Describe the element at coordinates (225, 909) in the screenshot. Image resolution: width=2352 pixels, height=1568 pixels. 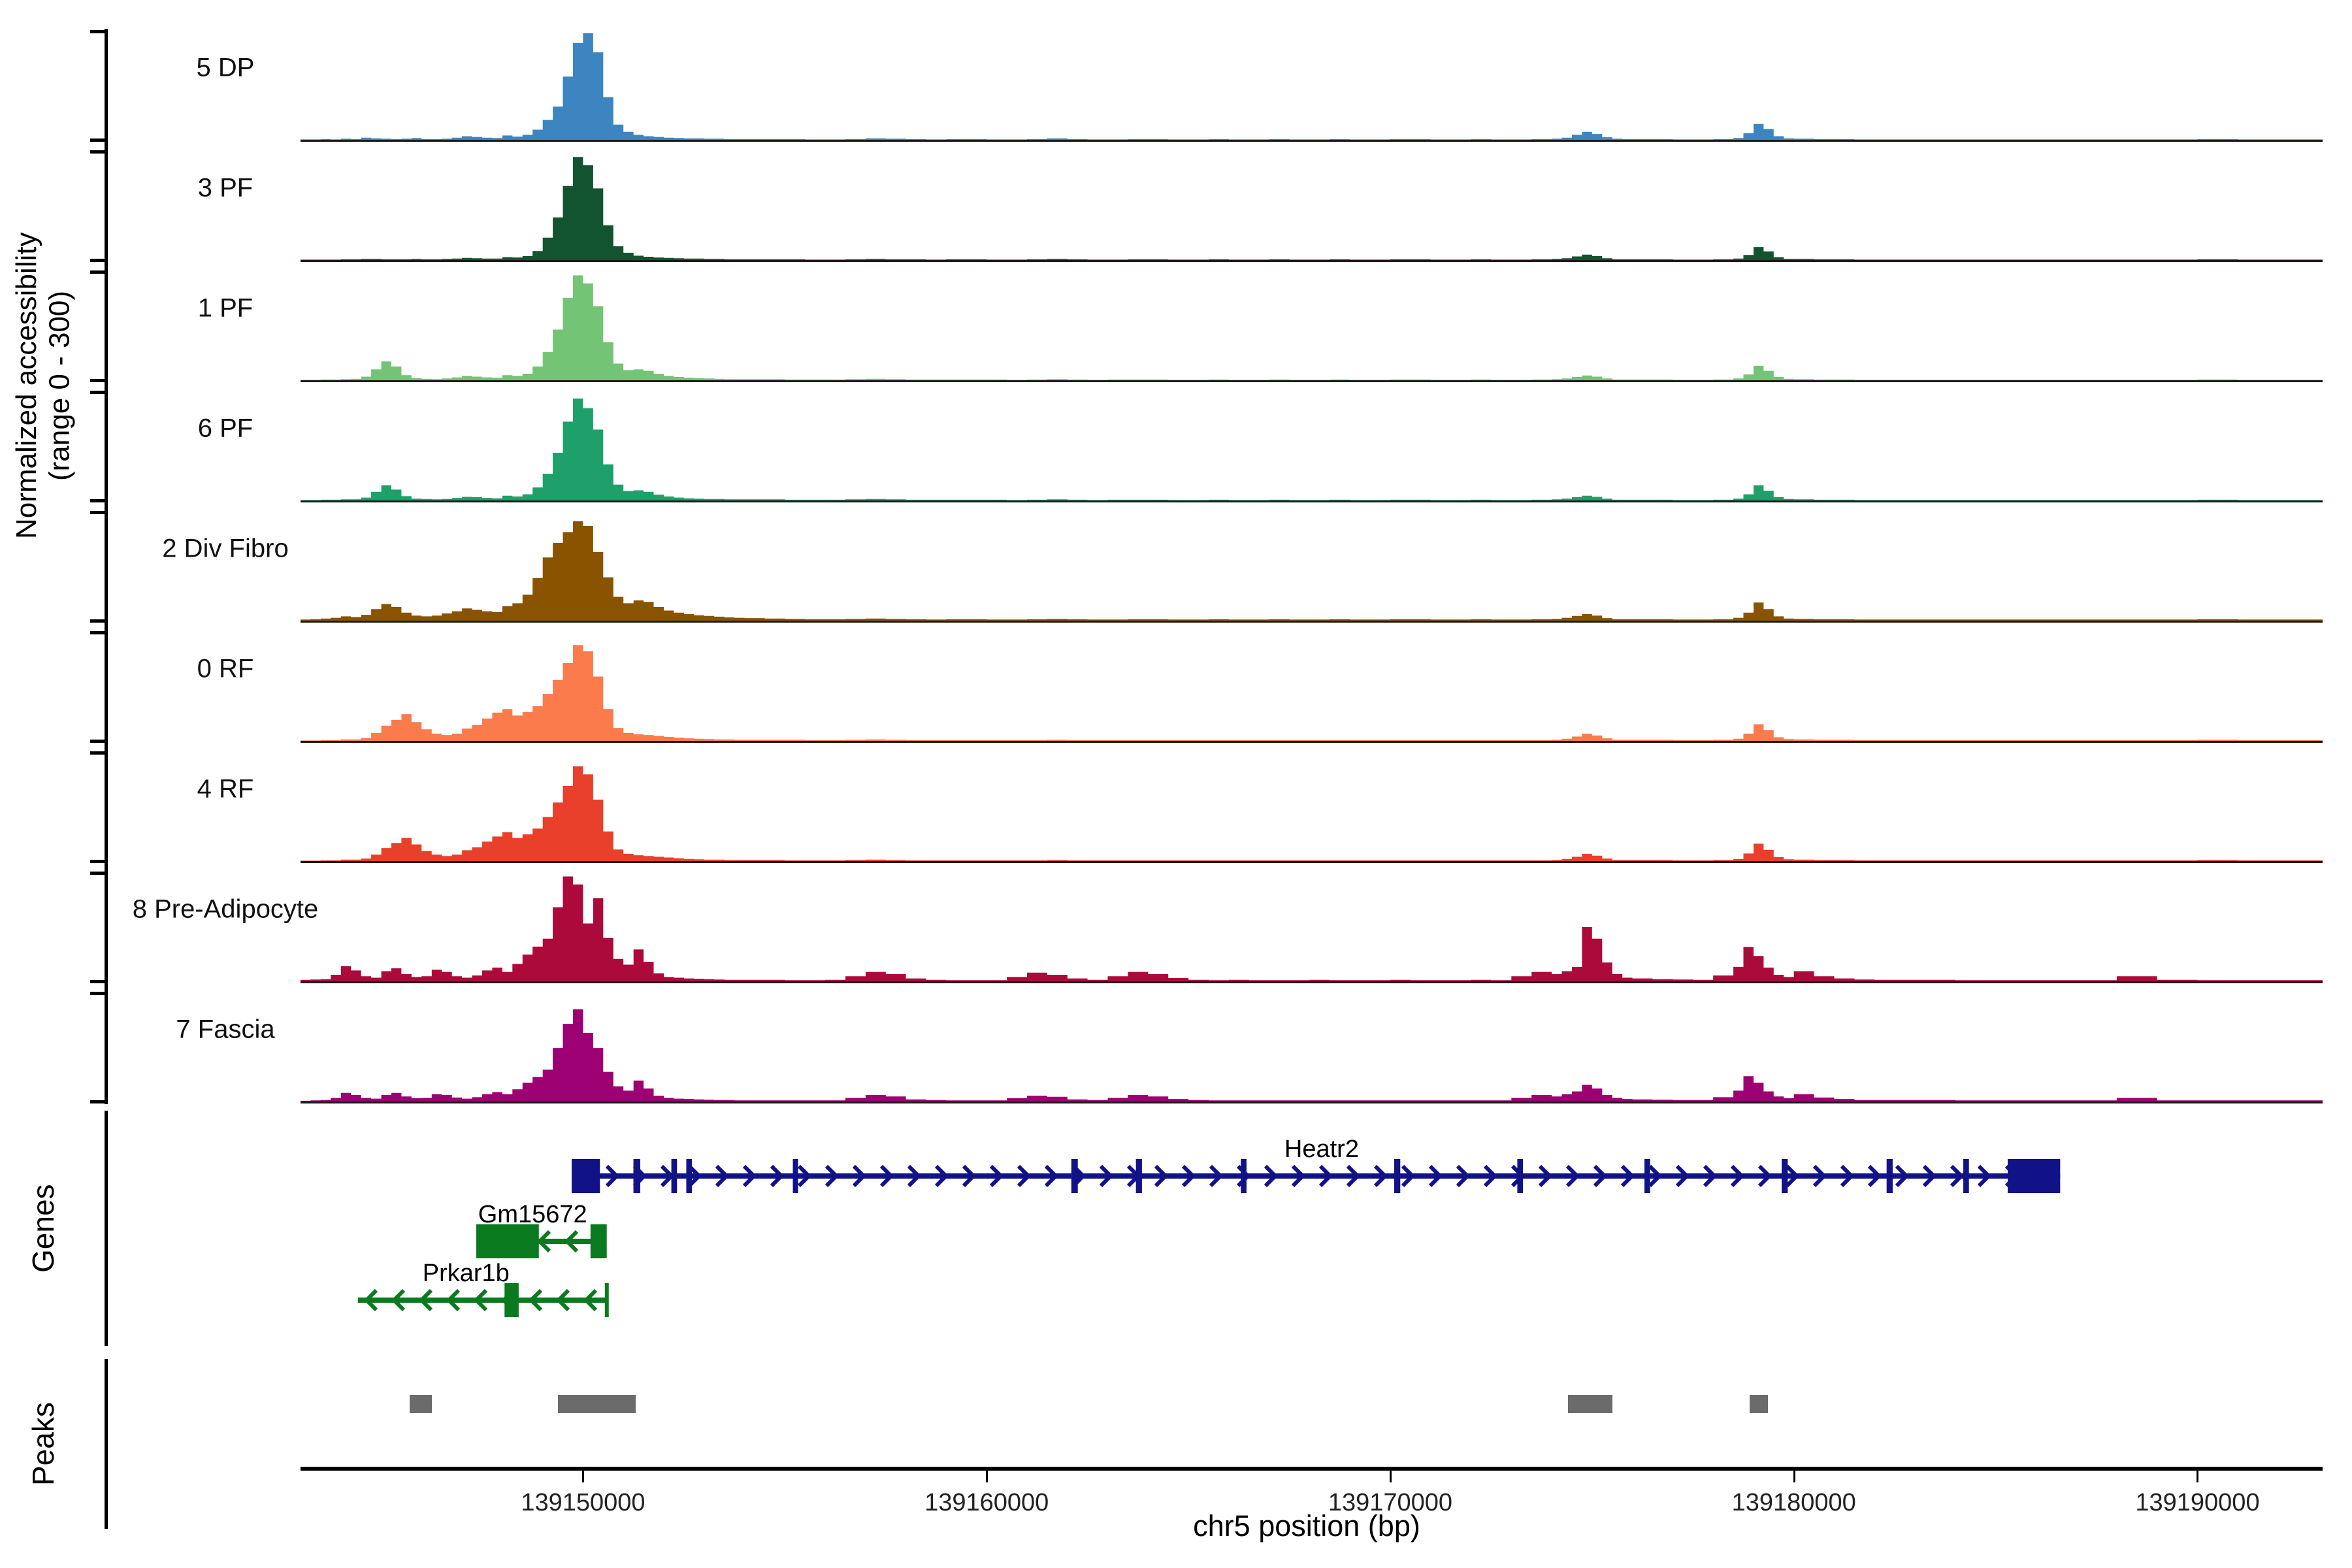
I see `track-label-8-pre-adipocyte: 8 Pre-Adipocyte` at that location.